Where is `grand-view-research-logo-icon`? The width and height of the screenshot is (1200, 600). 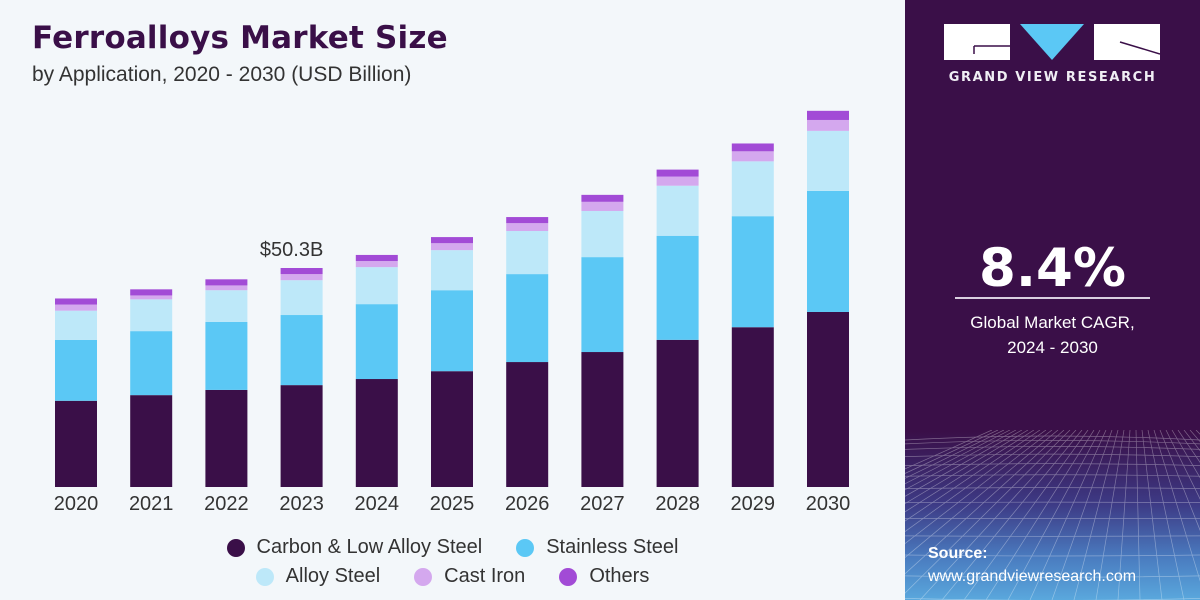 grand-view-research-logo-icon is located at coordinates (1052, 42).